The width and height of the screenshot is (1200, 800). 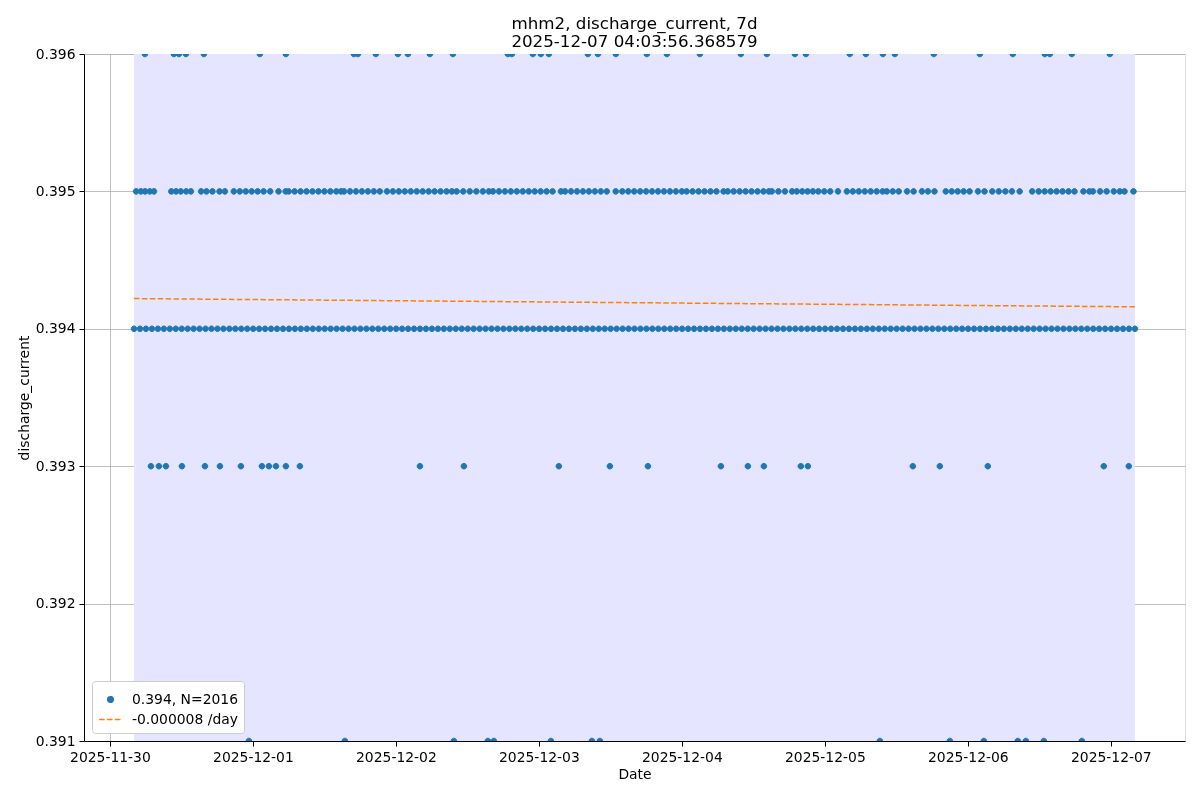 I want to click on legend-label: 0.394, N=2016, so click(x=185, y=698).